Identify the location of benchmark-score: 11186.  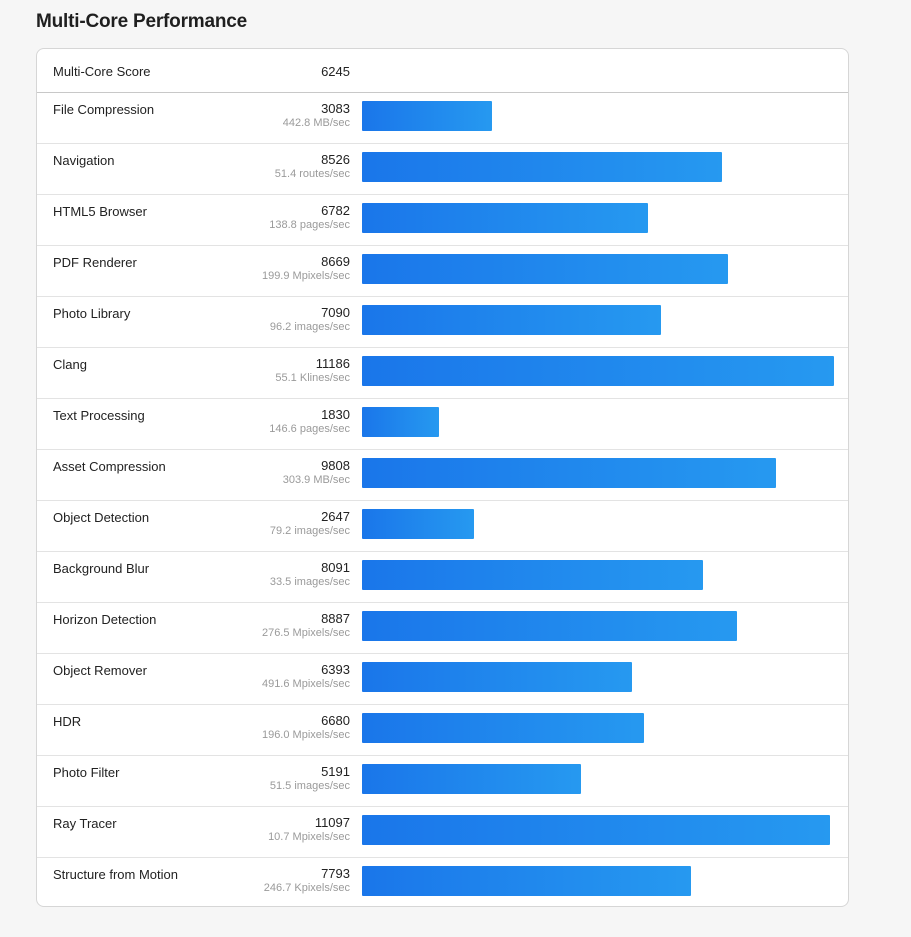
(332, 363).